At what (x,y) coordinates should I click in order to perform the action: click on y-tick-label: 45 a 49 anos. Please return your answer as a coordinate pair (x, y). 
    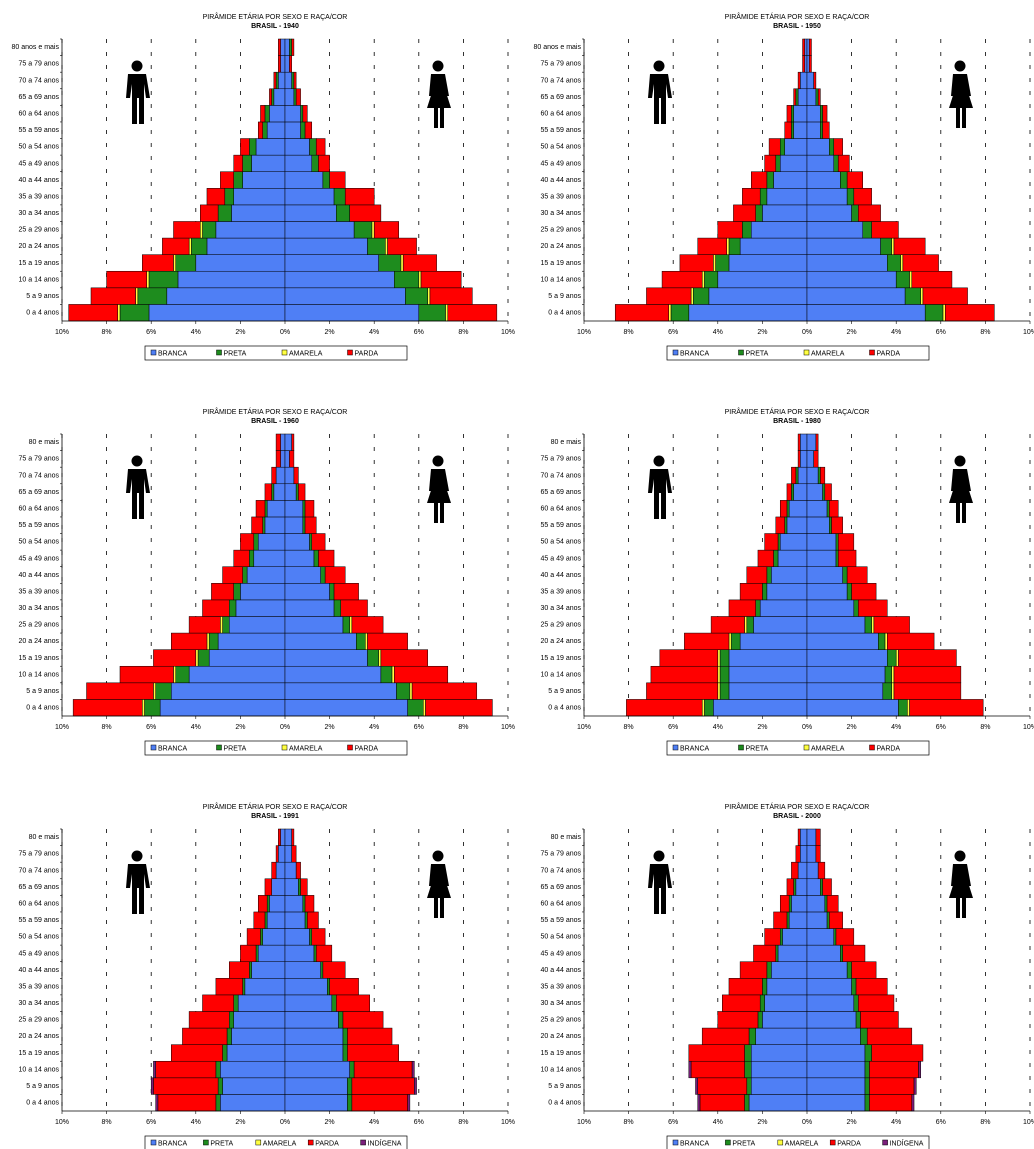
    Looking at the image, I should click on (561, 953).